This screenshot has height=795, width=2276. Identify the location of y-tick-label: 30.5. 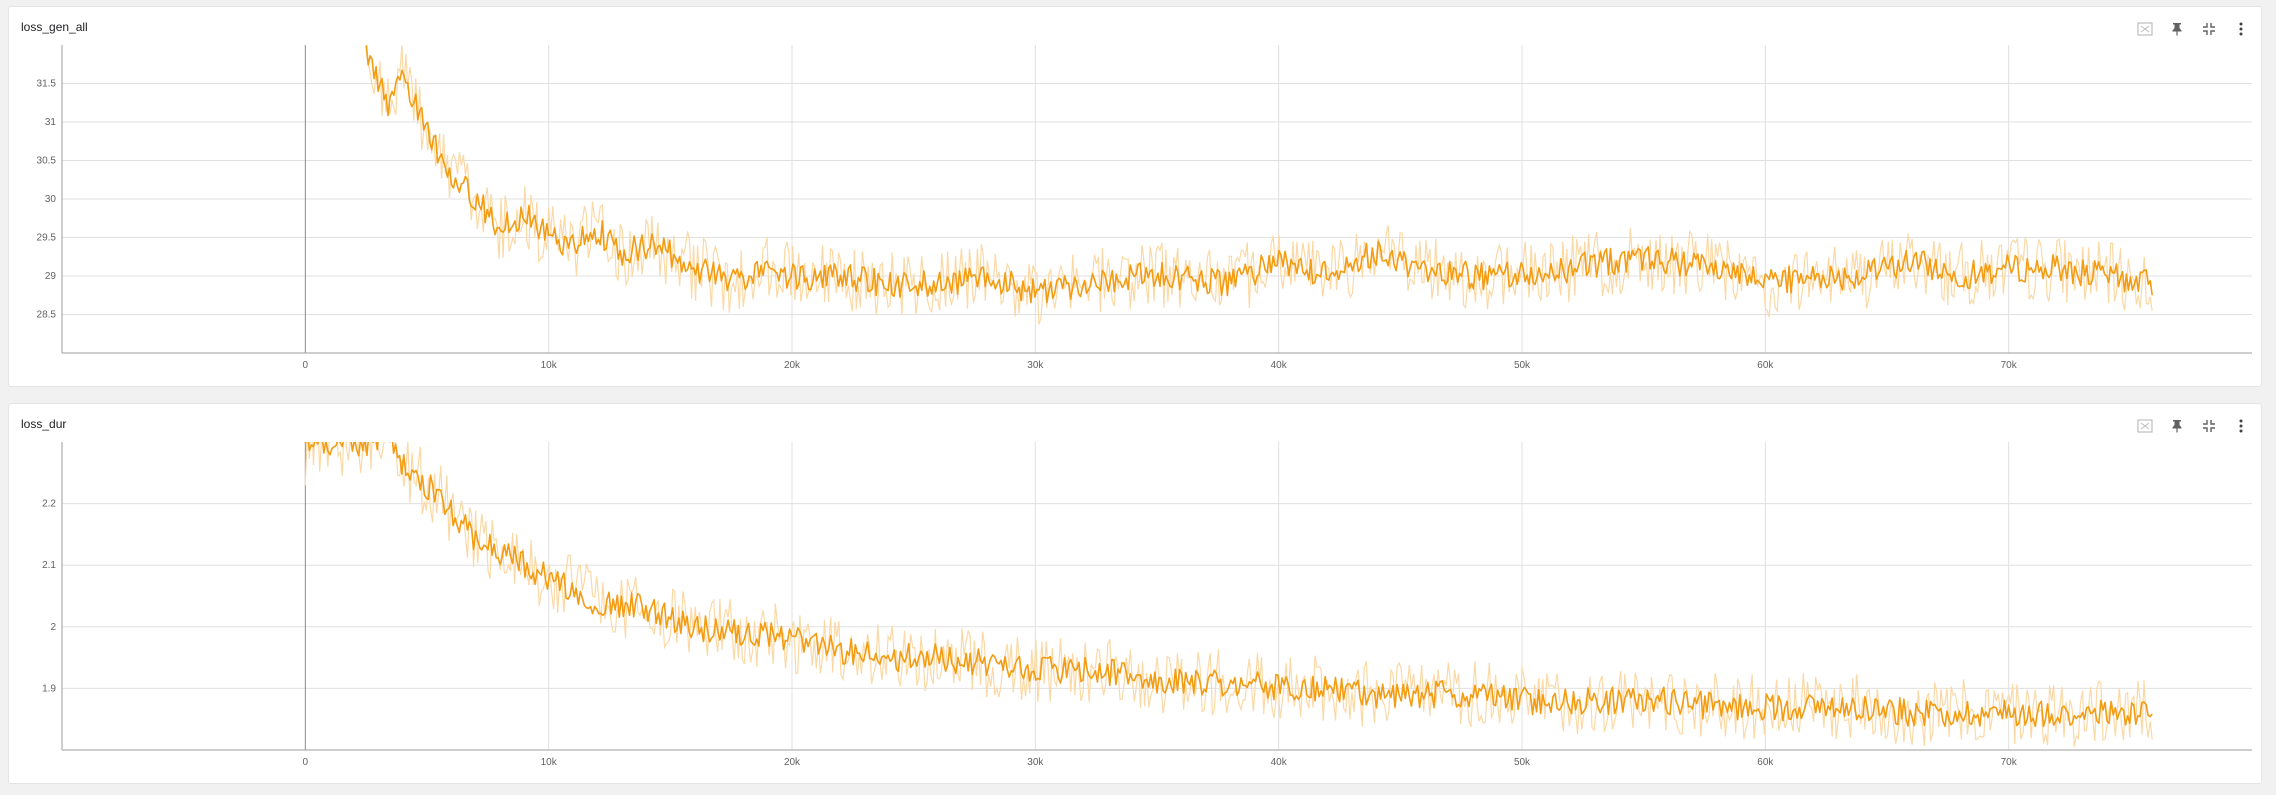
(47, 161).